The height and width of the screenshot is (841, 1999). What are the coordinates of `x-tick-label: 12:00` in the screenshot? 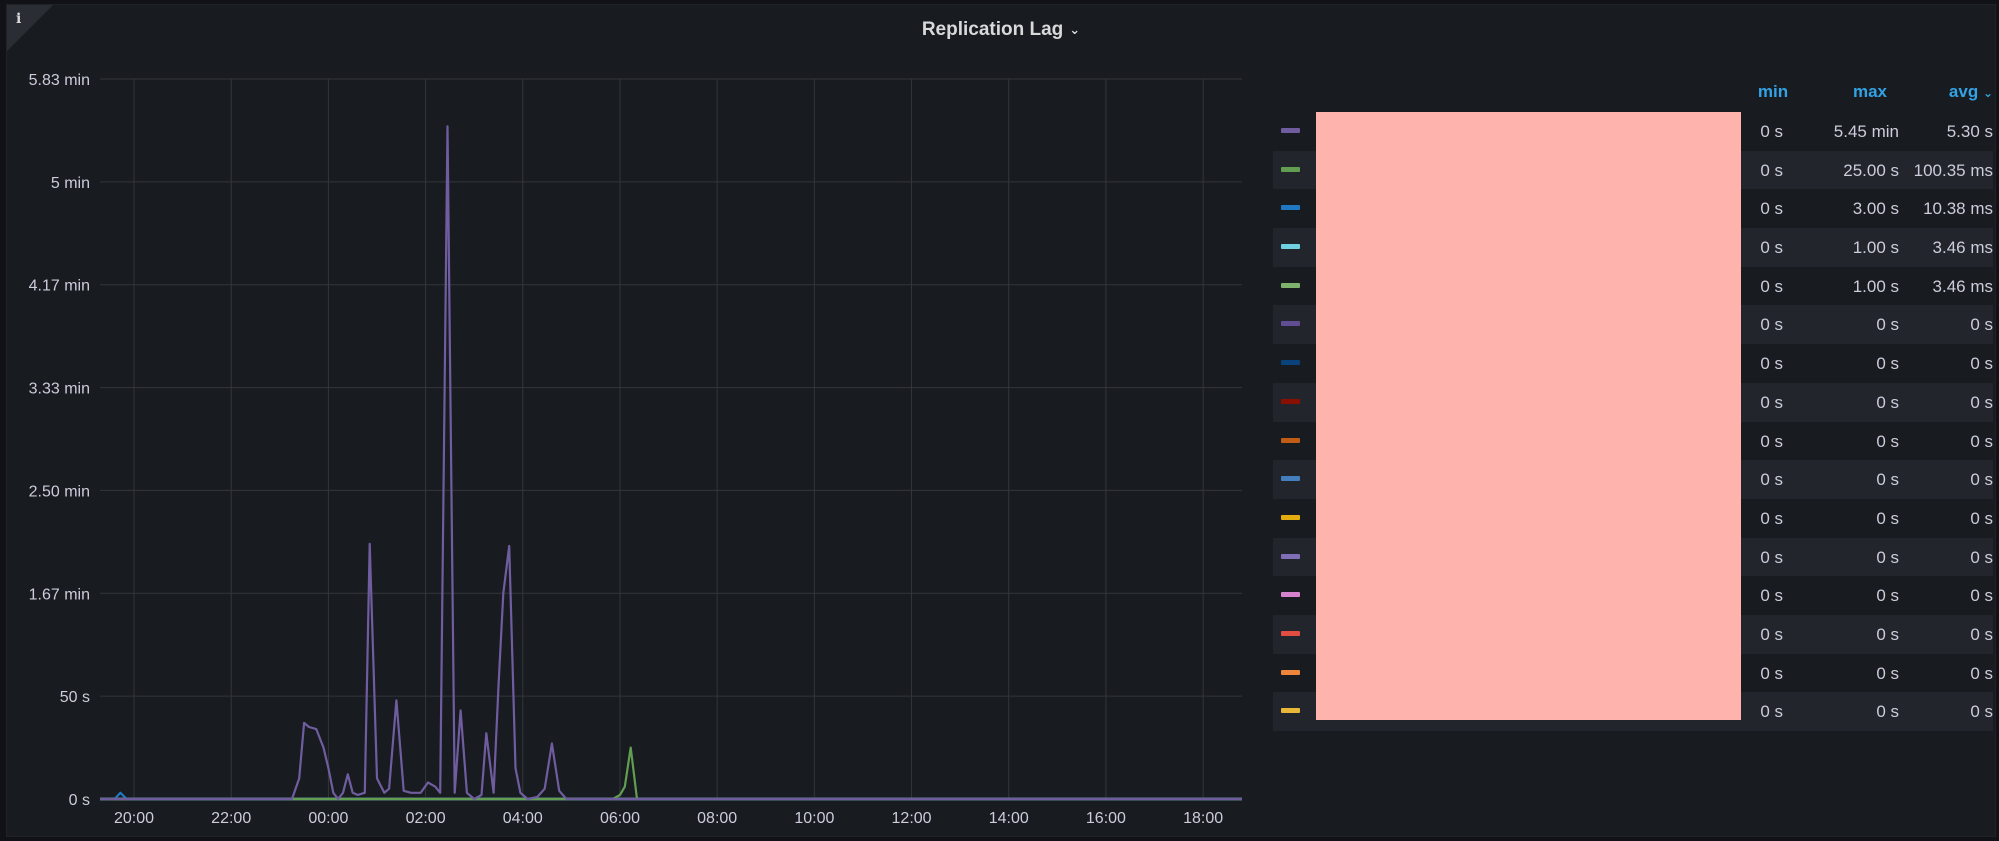 It's located at (912, 818).